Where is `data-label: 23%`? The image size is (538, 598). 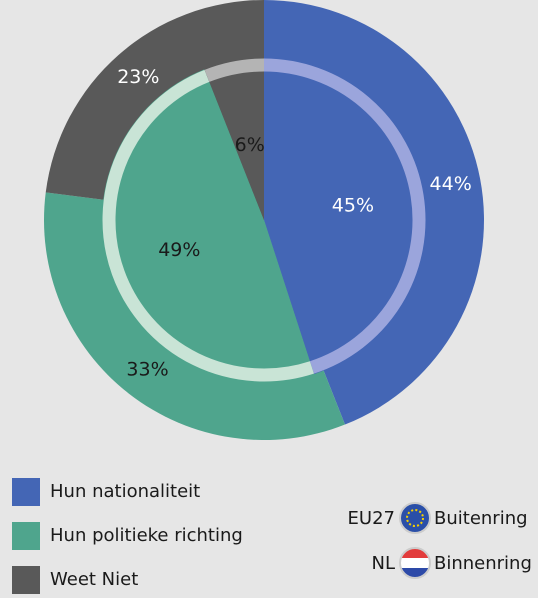
data-label: 23% is located at coordinates (138, 77).